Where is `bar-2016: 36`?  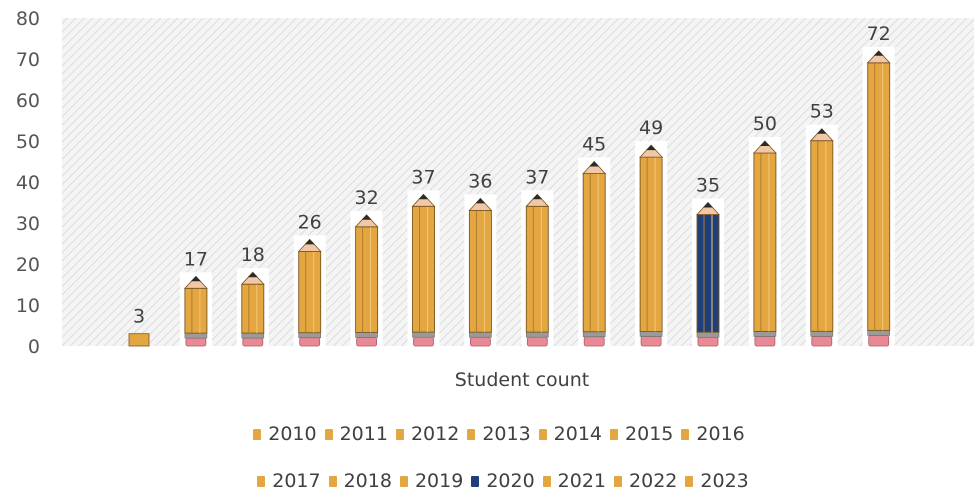 bar-2016: 36 is located at coordinates (480, 258).